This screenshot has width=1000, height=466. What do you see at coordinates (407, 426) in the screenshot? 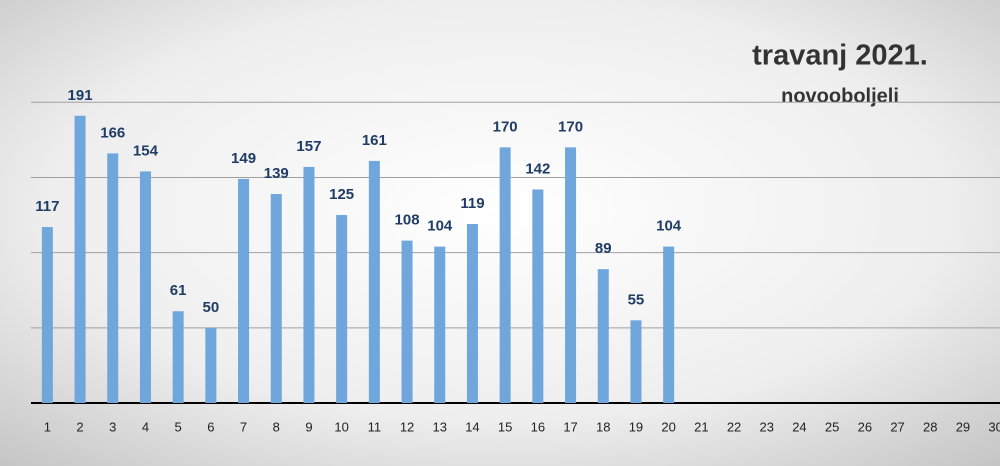
I see `x-tick-label: 12` at bounding box center [407, 426].